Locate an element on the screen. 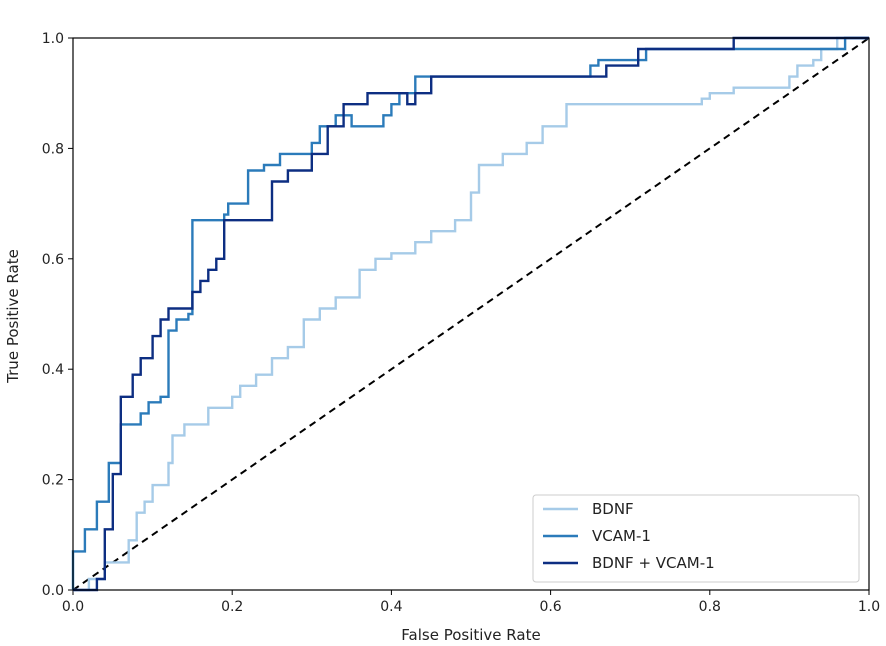  x-tick-label: 0.2 is located at coordinates (232, 607).